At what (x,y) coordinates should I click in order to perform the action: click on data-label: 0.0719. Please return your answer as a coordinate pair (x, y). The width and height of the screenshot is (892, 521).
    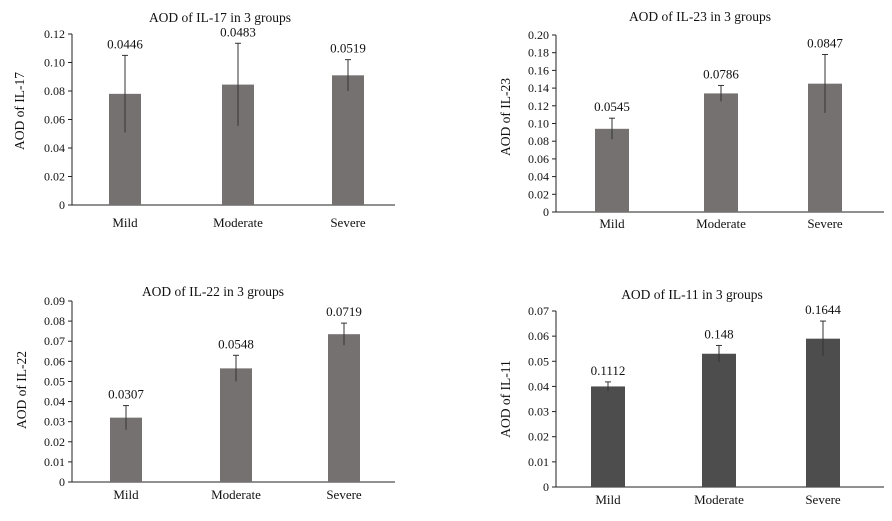
    Looking at the image, I should click on (344, 311).